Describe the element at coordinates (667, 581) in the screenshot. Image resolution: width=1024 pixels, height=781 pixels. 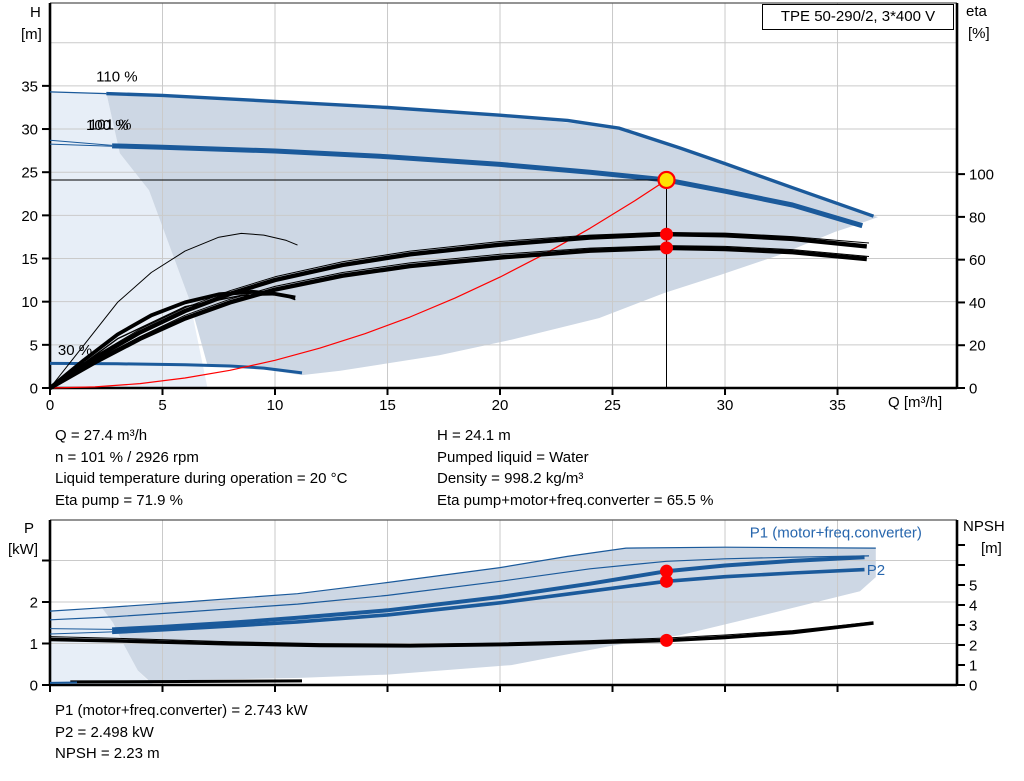
I see `p2-point` at that location.